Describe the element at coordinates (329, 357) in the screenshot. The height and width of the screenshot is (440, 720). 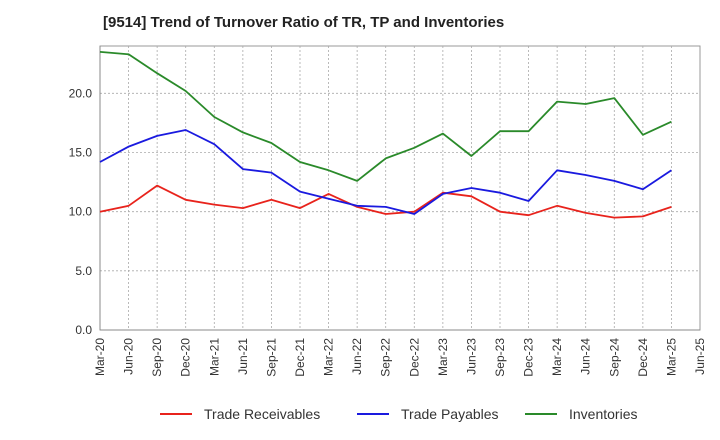
I see `x-tick-label: Mar-22` at that location.